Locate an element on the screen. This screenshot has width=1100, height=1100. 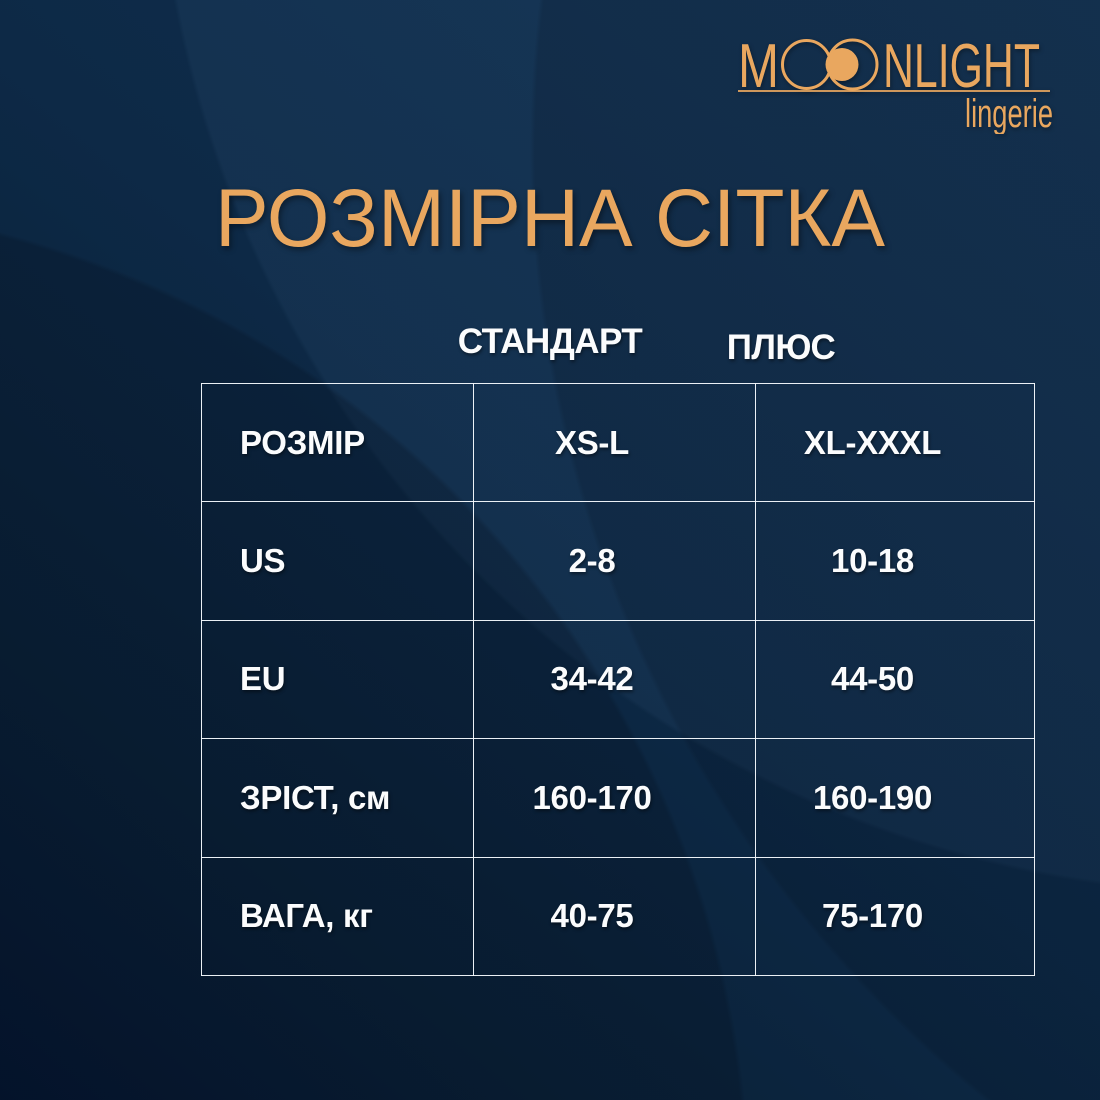
cell-plus: 160-190 is located at coordinates (895, 798).